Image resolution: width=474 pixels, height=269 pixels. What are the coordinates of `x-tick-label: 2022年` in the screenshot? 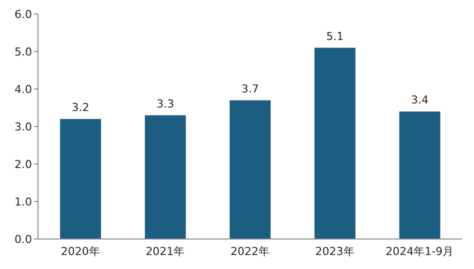 It's located at (250, 251).